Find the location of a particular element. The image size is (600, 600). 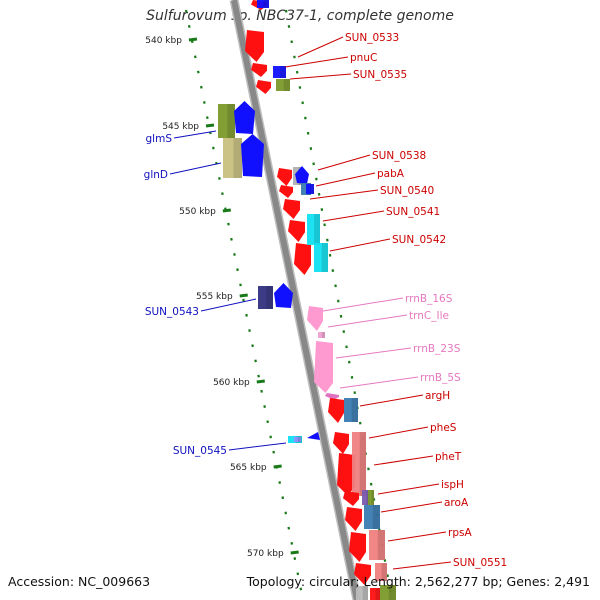

trna-block is located at coordinates (321, 335).